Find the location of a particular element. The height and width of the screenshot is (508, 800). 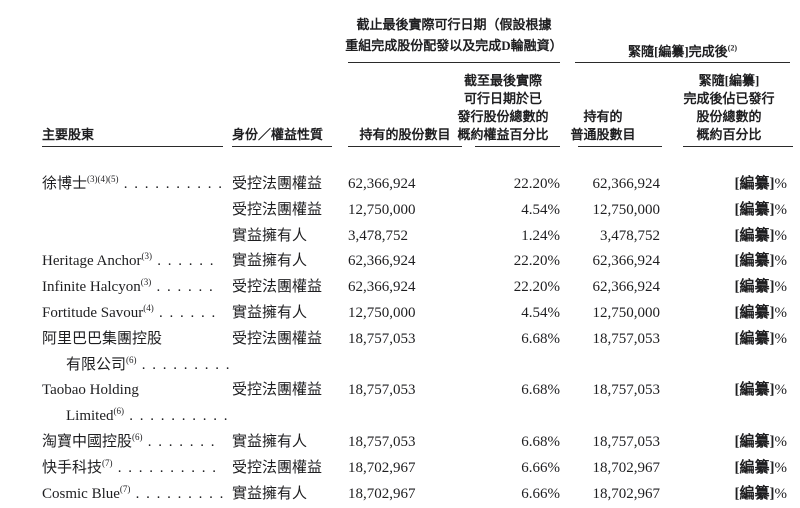

ordinary-header-line2: 普通股數目 is located at coordinates (603, 134).